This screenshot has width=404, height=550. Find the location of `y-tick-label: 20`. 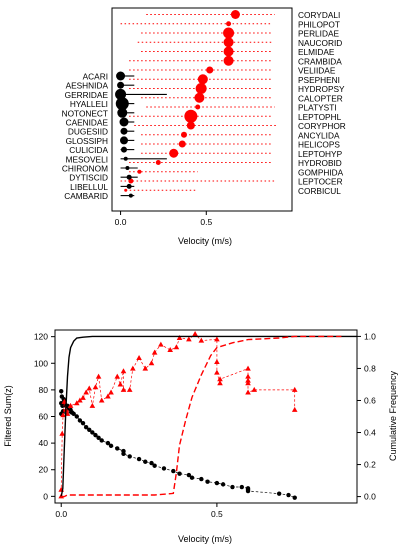

y-tick-label: 20 is located at coordinates (44, 470).